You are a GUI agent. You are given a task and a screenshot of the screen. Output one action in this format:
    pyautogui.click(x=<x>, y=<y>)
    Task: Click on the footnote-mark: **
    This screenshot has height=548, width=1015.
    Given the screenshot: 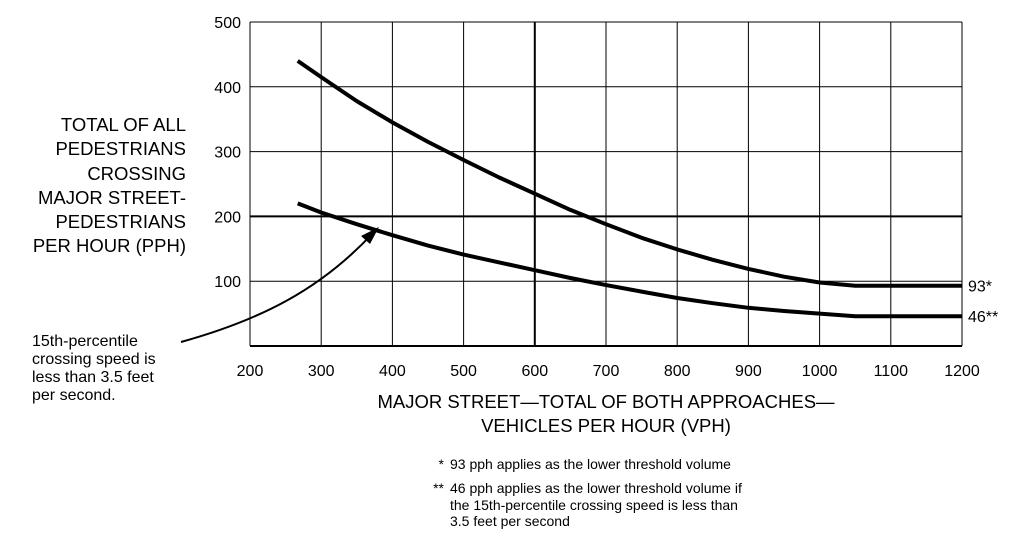 What is the action you would take?
    pyautogui.click(x=438, y=488)
    